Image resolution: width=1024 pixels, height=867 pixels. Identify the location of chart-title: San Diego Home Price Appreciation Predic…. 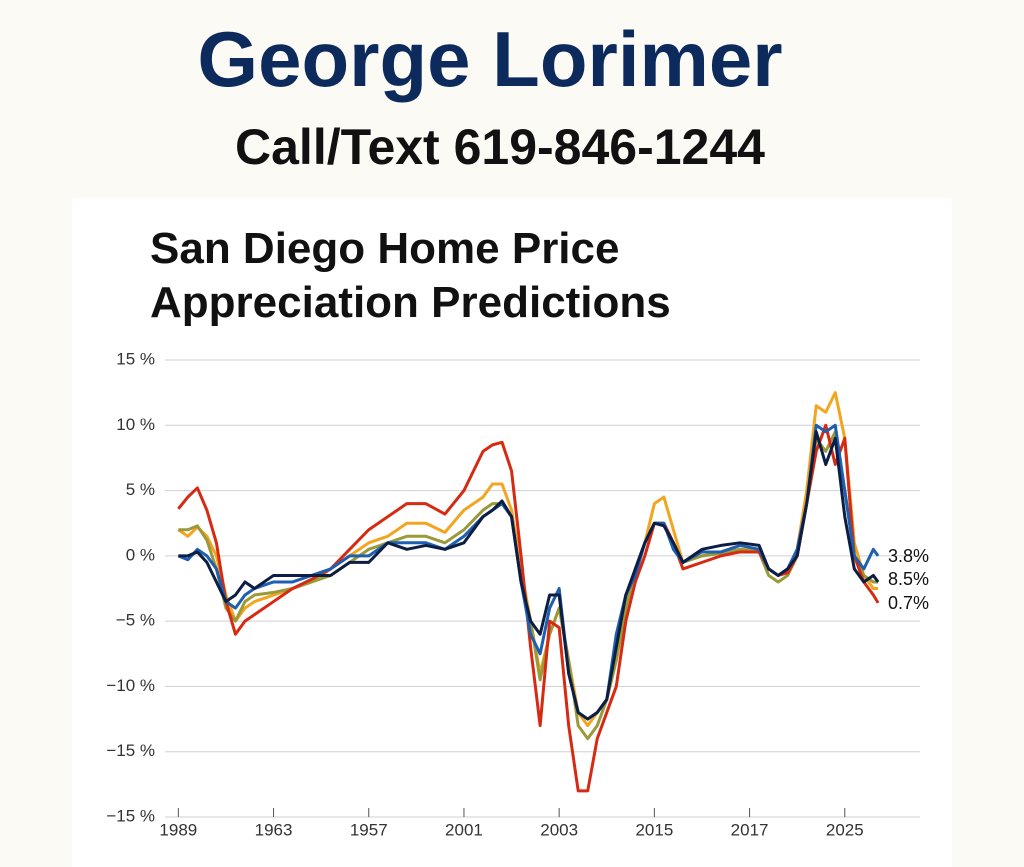
(410, 275).